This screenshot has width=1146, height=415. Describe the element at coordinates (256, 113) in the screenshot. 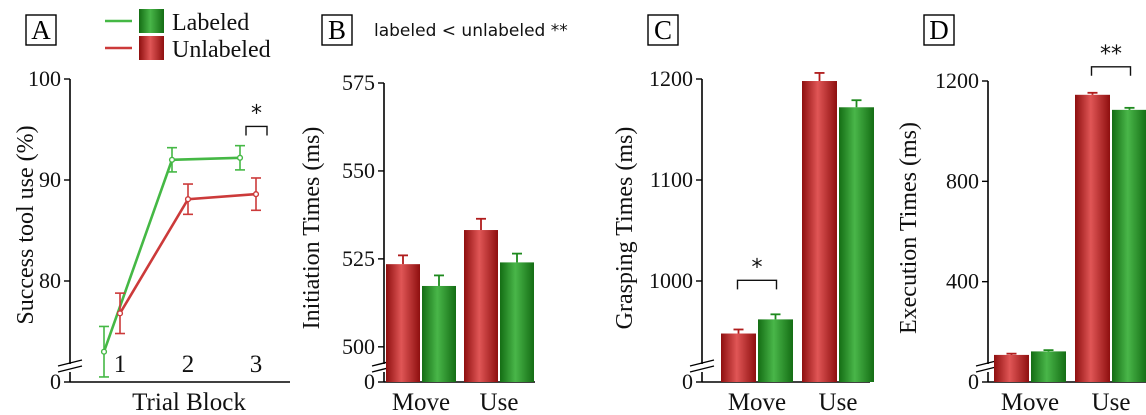

I see `panel-a-significance-text: *` at that location.